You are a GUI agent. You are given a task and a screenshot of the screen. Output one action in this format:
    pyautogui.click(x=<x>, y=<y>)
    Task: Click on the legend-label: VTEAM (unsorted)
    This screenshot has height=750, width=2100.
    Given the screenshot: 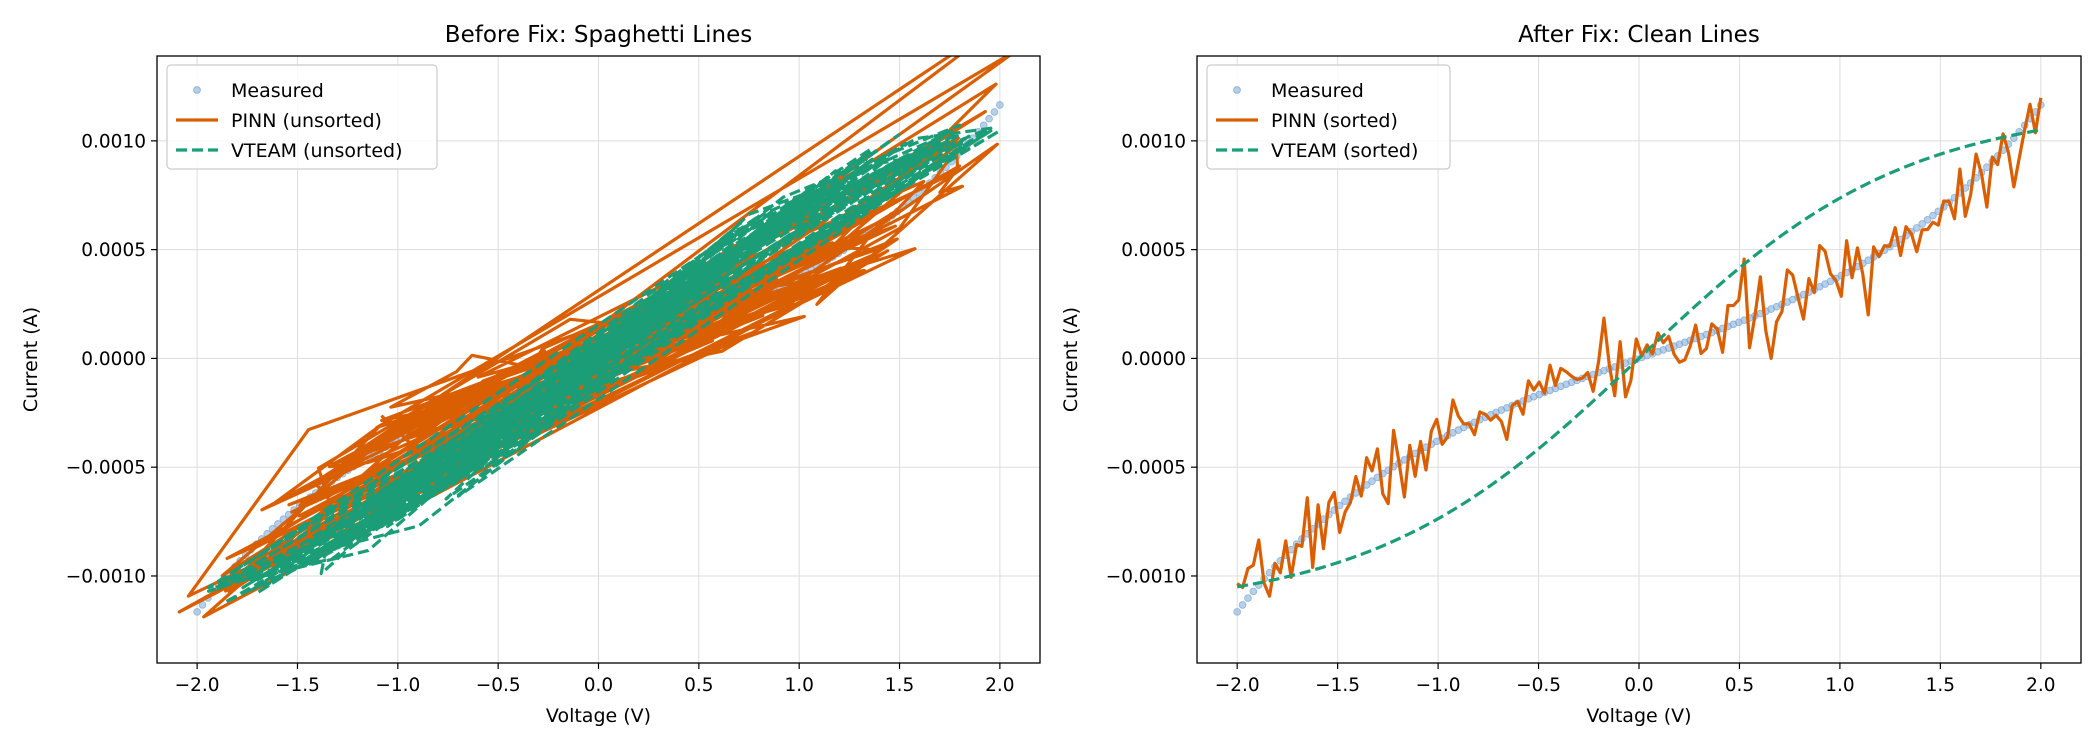 What is the action you would take?
    pyautogui.click(x=316, y=151)
    